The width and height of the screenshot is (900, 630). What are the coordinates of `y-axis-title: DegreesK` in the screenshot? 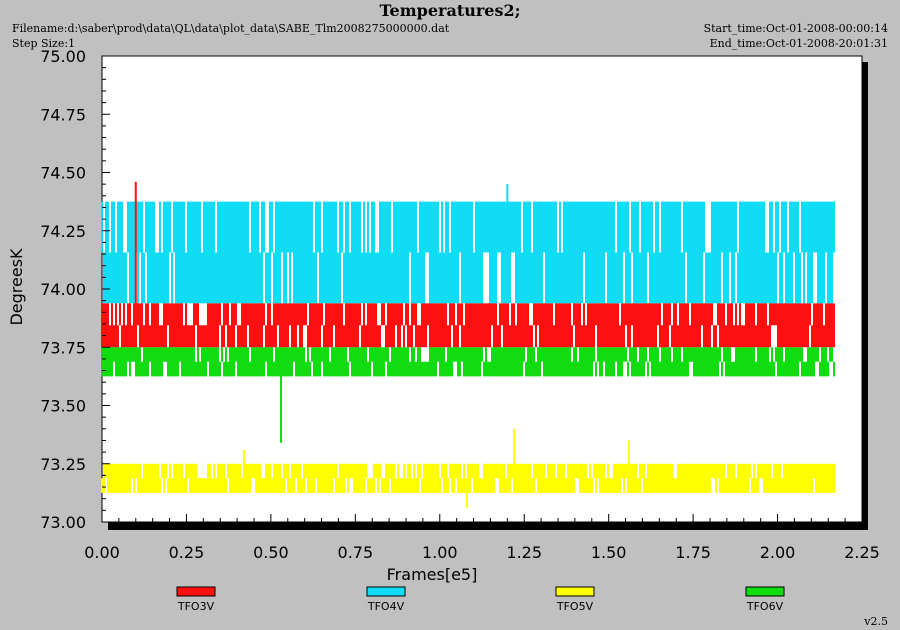 It's located at (16, 287).